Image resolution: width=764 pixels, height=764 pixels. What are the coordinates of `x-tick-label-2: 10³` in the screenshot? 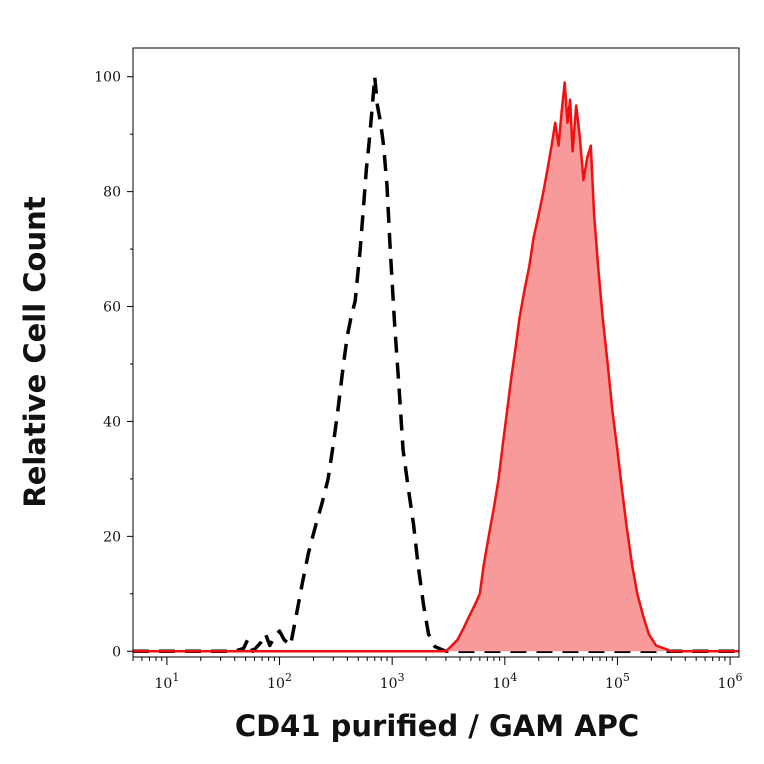 It's located at (392, 681).